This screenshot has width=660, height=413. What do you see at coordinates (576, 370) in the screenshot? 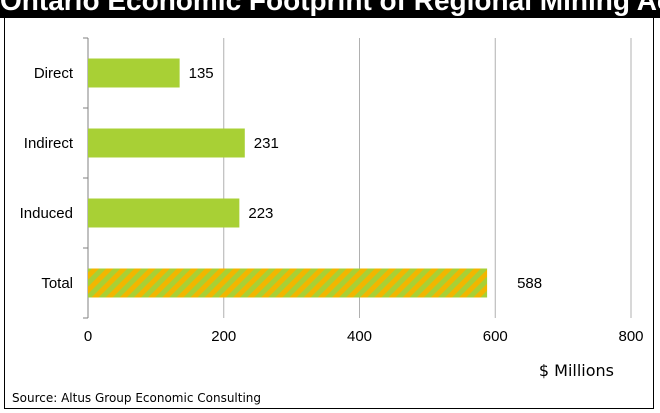
I see `x-axis-unit-label: $ Millions` at bounding box center [576, 370].